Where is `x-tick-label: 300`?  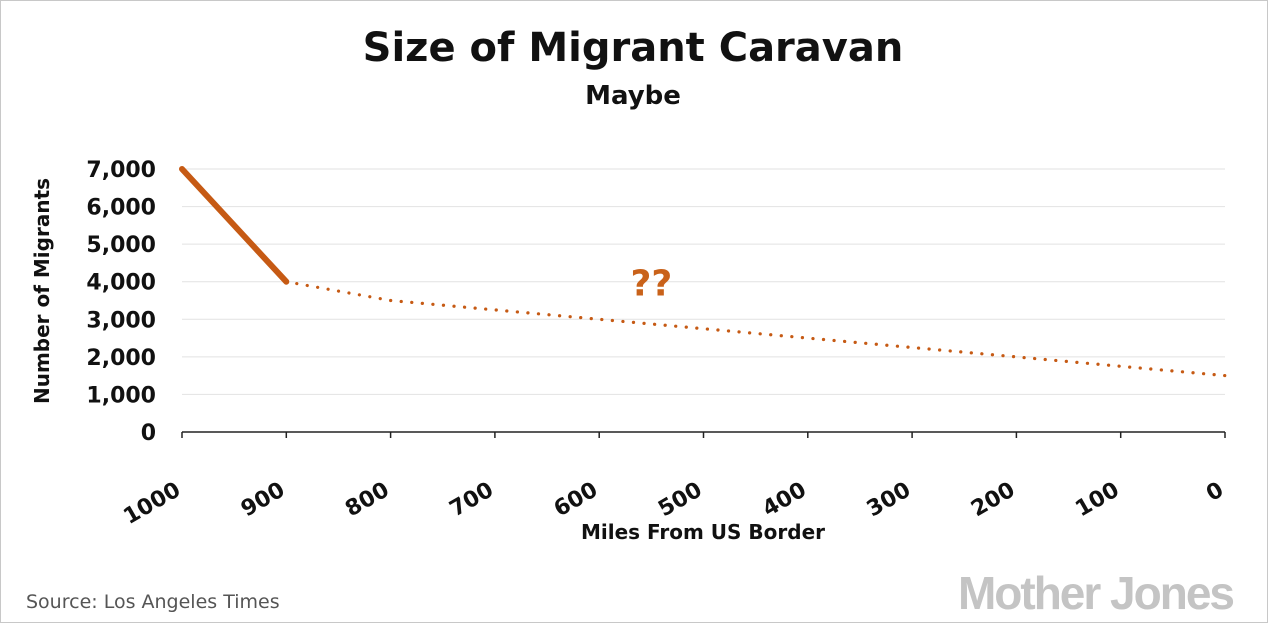 x-tick-label: 300 is located at coordinates (889, 500).